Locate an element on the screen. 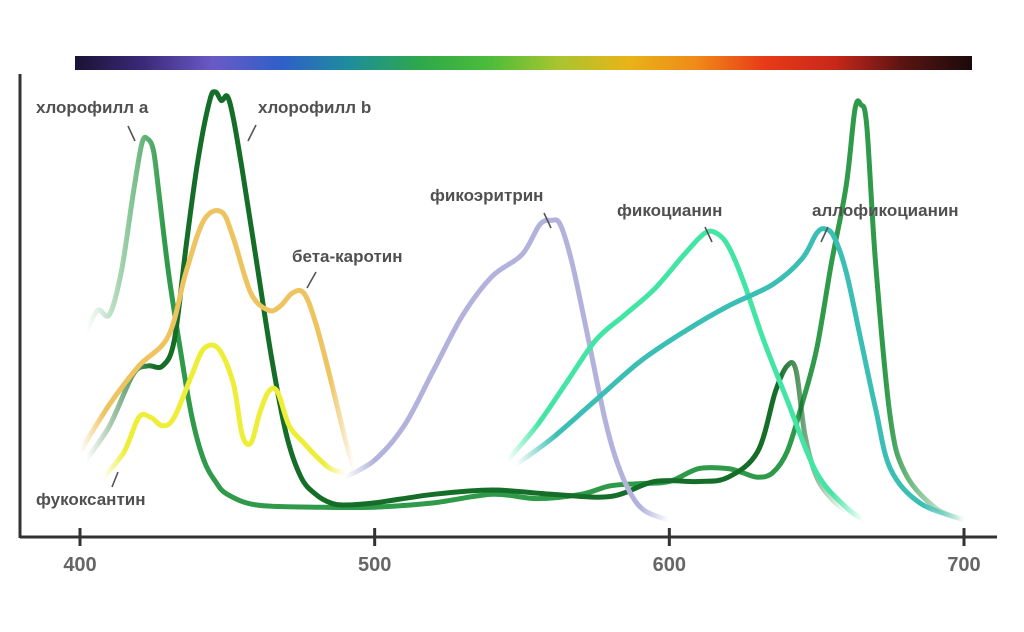 This screenshot has height=632, width=1024. leader-line-фукоксантин is located at coordinates (115, 479).